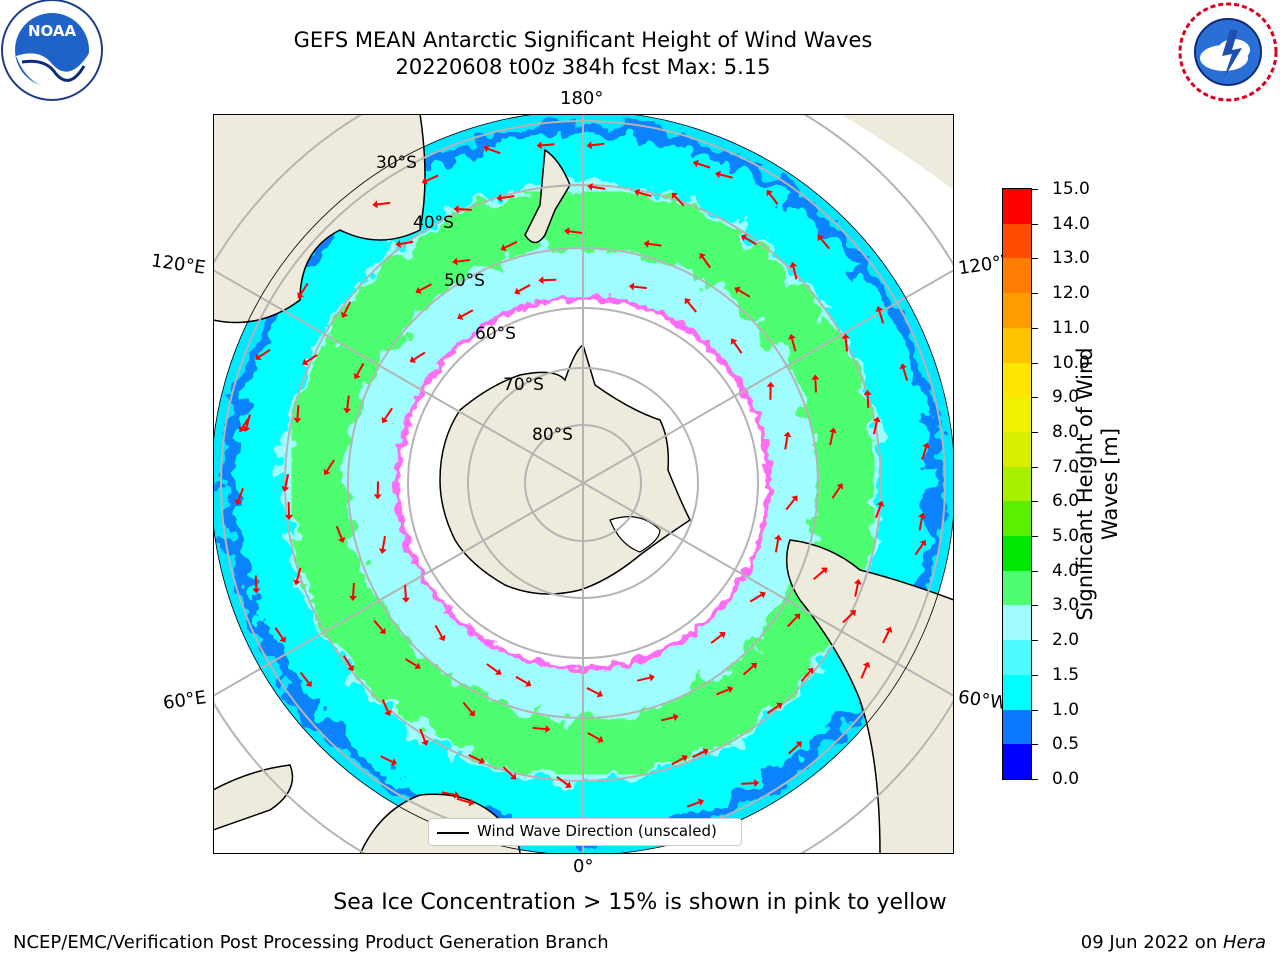  Describe the element at coordinates (1244, 942) in the screenshot. I see `footer-machine: Hera` at that location.